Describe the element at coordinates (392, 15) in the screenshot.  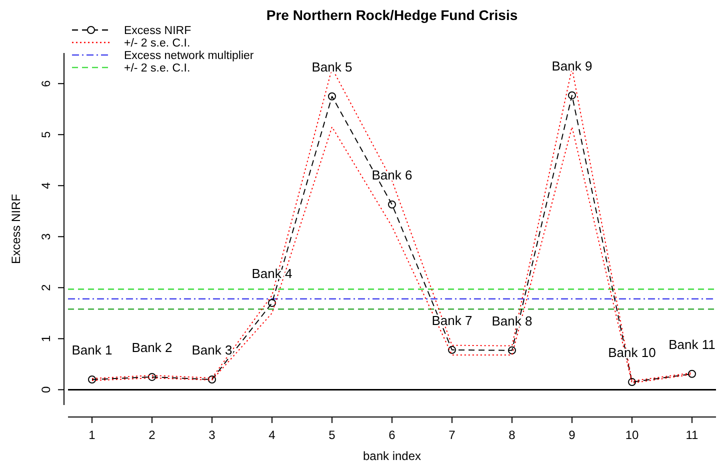
I see `chart-title: Pre Northern Rock/Hedge Fund Crisis` at that location.